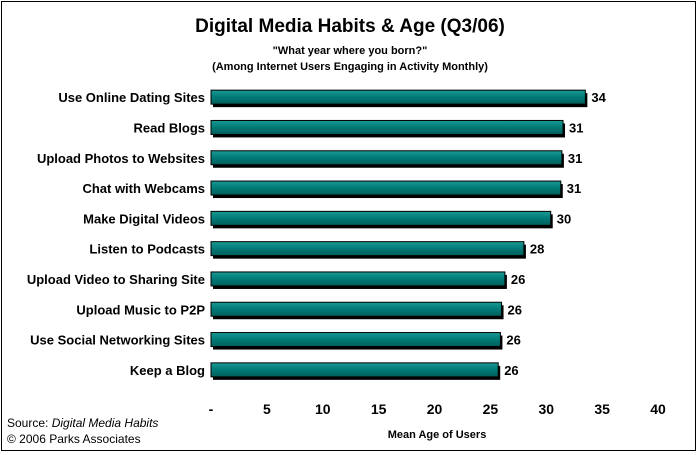 The image size is (700, 455). What do you see at coordinates (267, 409) in the screenshot?
I see `x-tick-label: 5` at bounding box center [267, 409].